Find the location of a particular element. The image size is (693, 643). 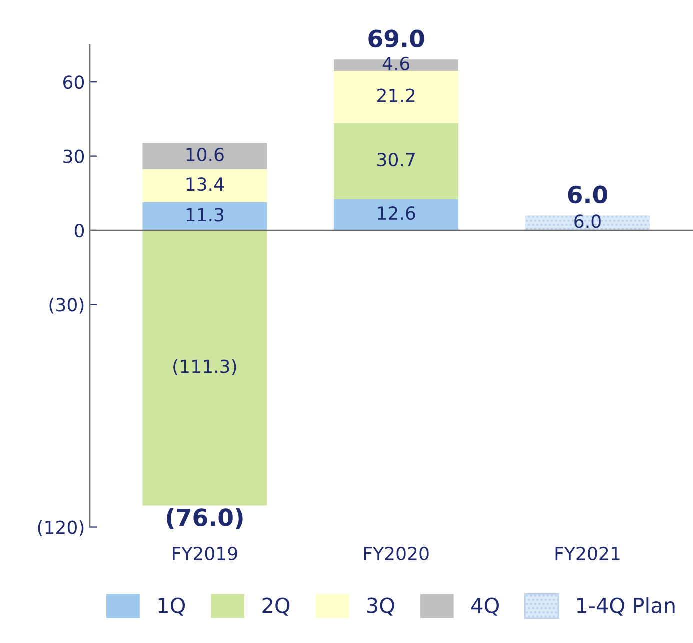

legend-label: 3Q is located at coordinates (380, 607).